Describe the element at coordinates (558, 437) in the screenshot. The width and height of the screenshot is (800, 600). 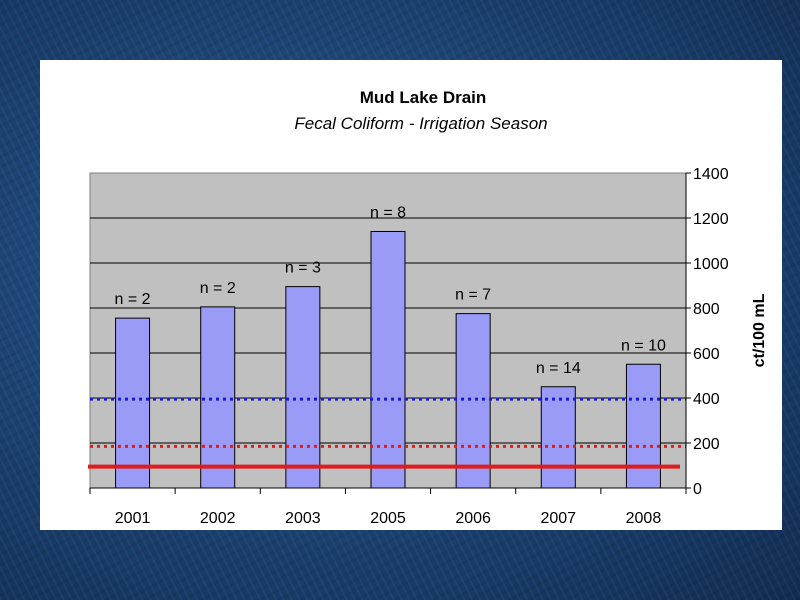
I see `bar-2007` at that location.